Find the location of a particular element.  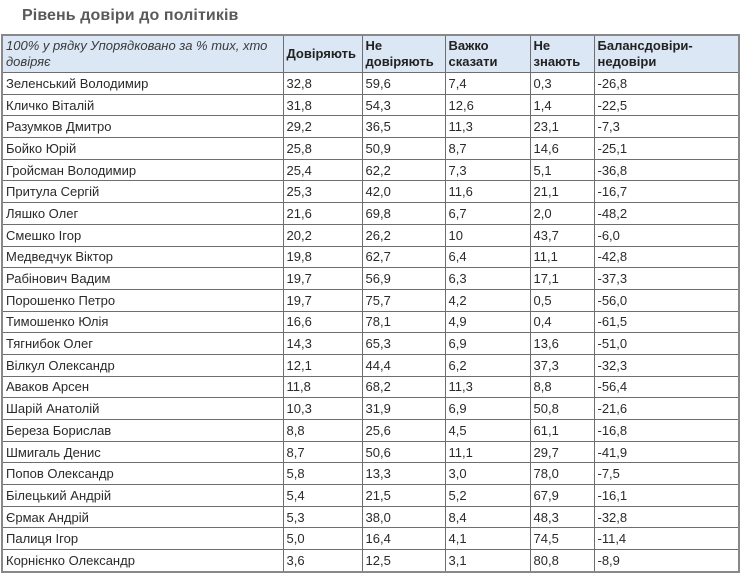

cell-distrust: 42,0 is located at coordinates (403, 192).